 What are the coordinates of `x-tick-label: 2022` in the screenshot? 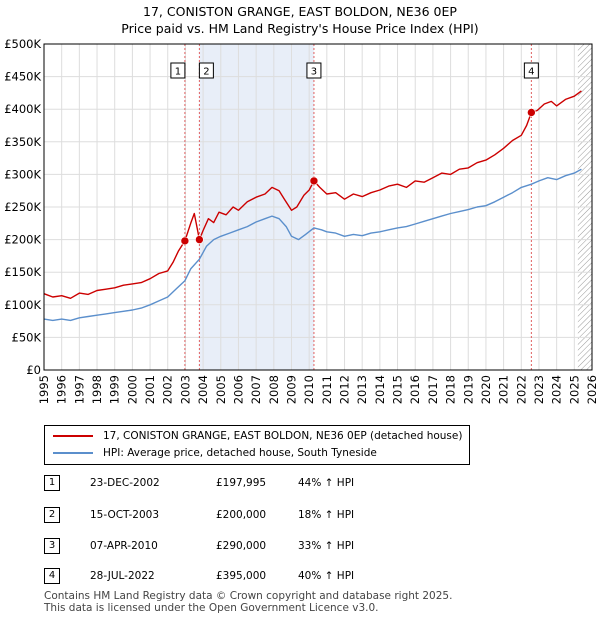 It's located at (521, 389).